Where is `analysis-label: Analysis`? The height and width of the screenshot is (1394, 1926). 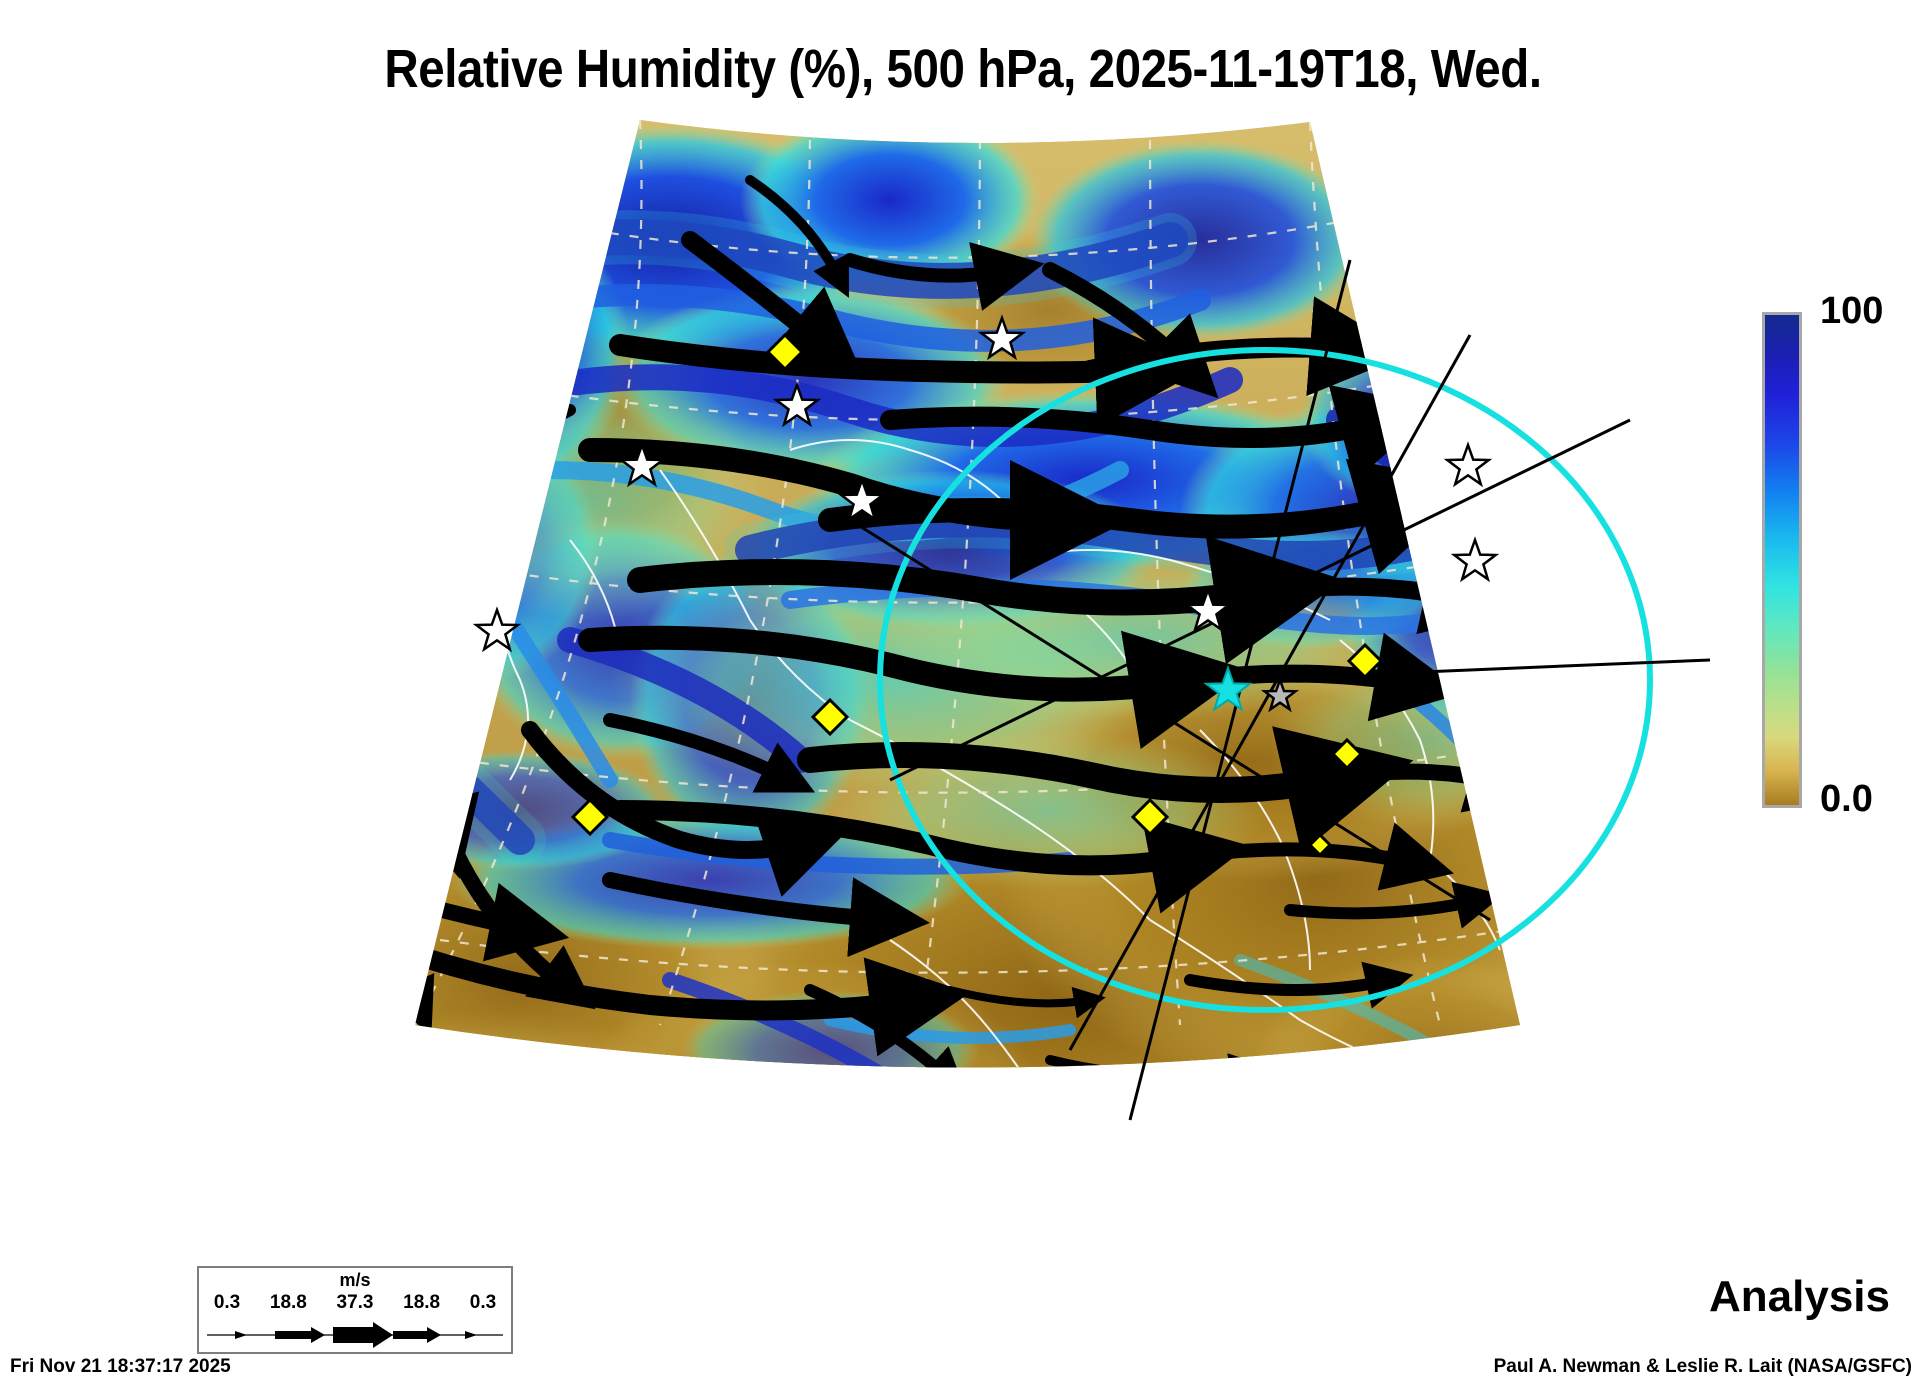
analysis-label: Analysis is located at coordinates (1799, 1296).